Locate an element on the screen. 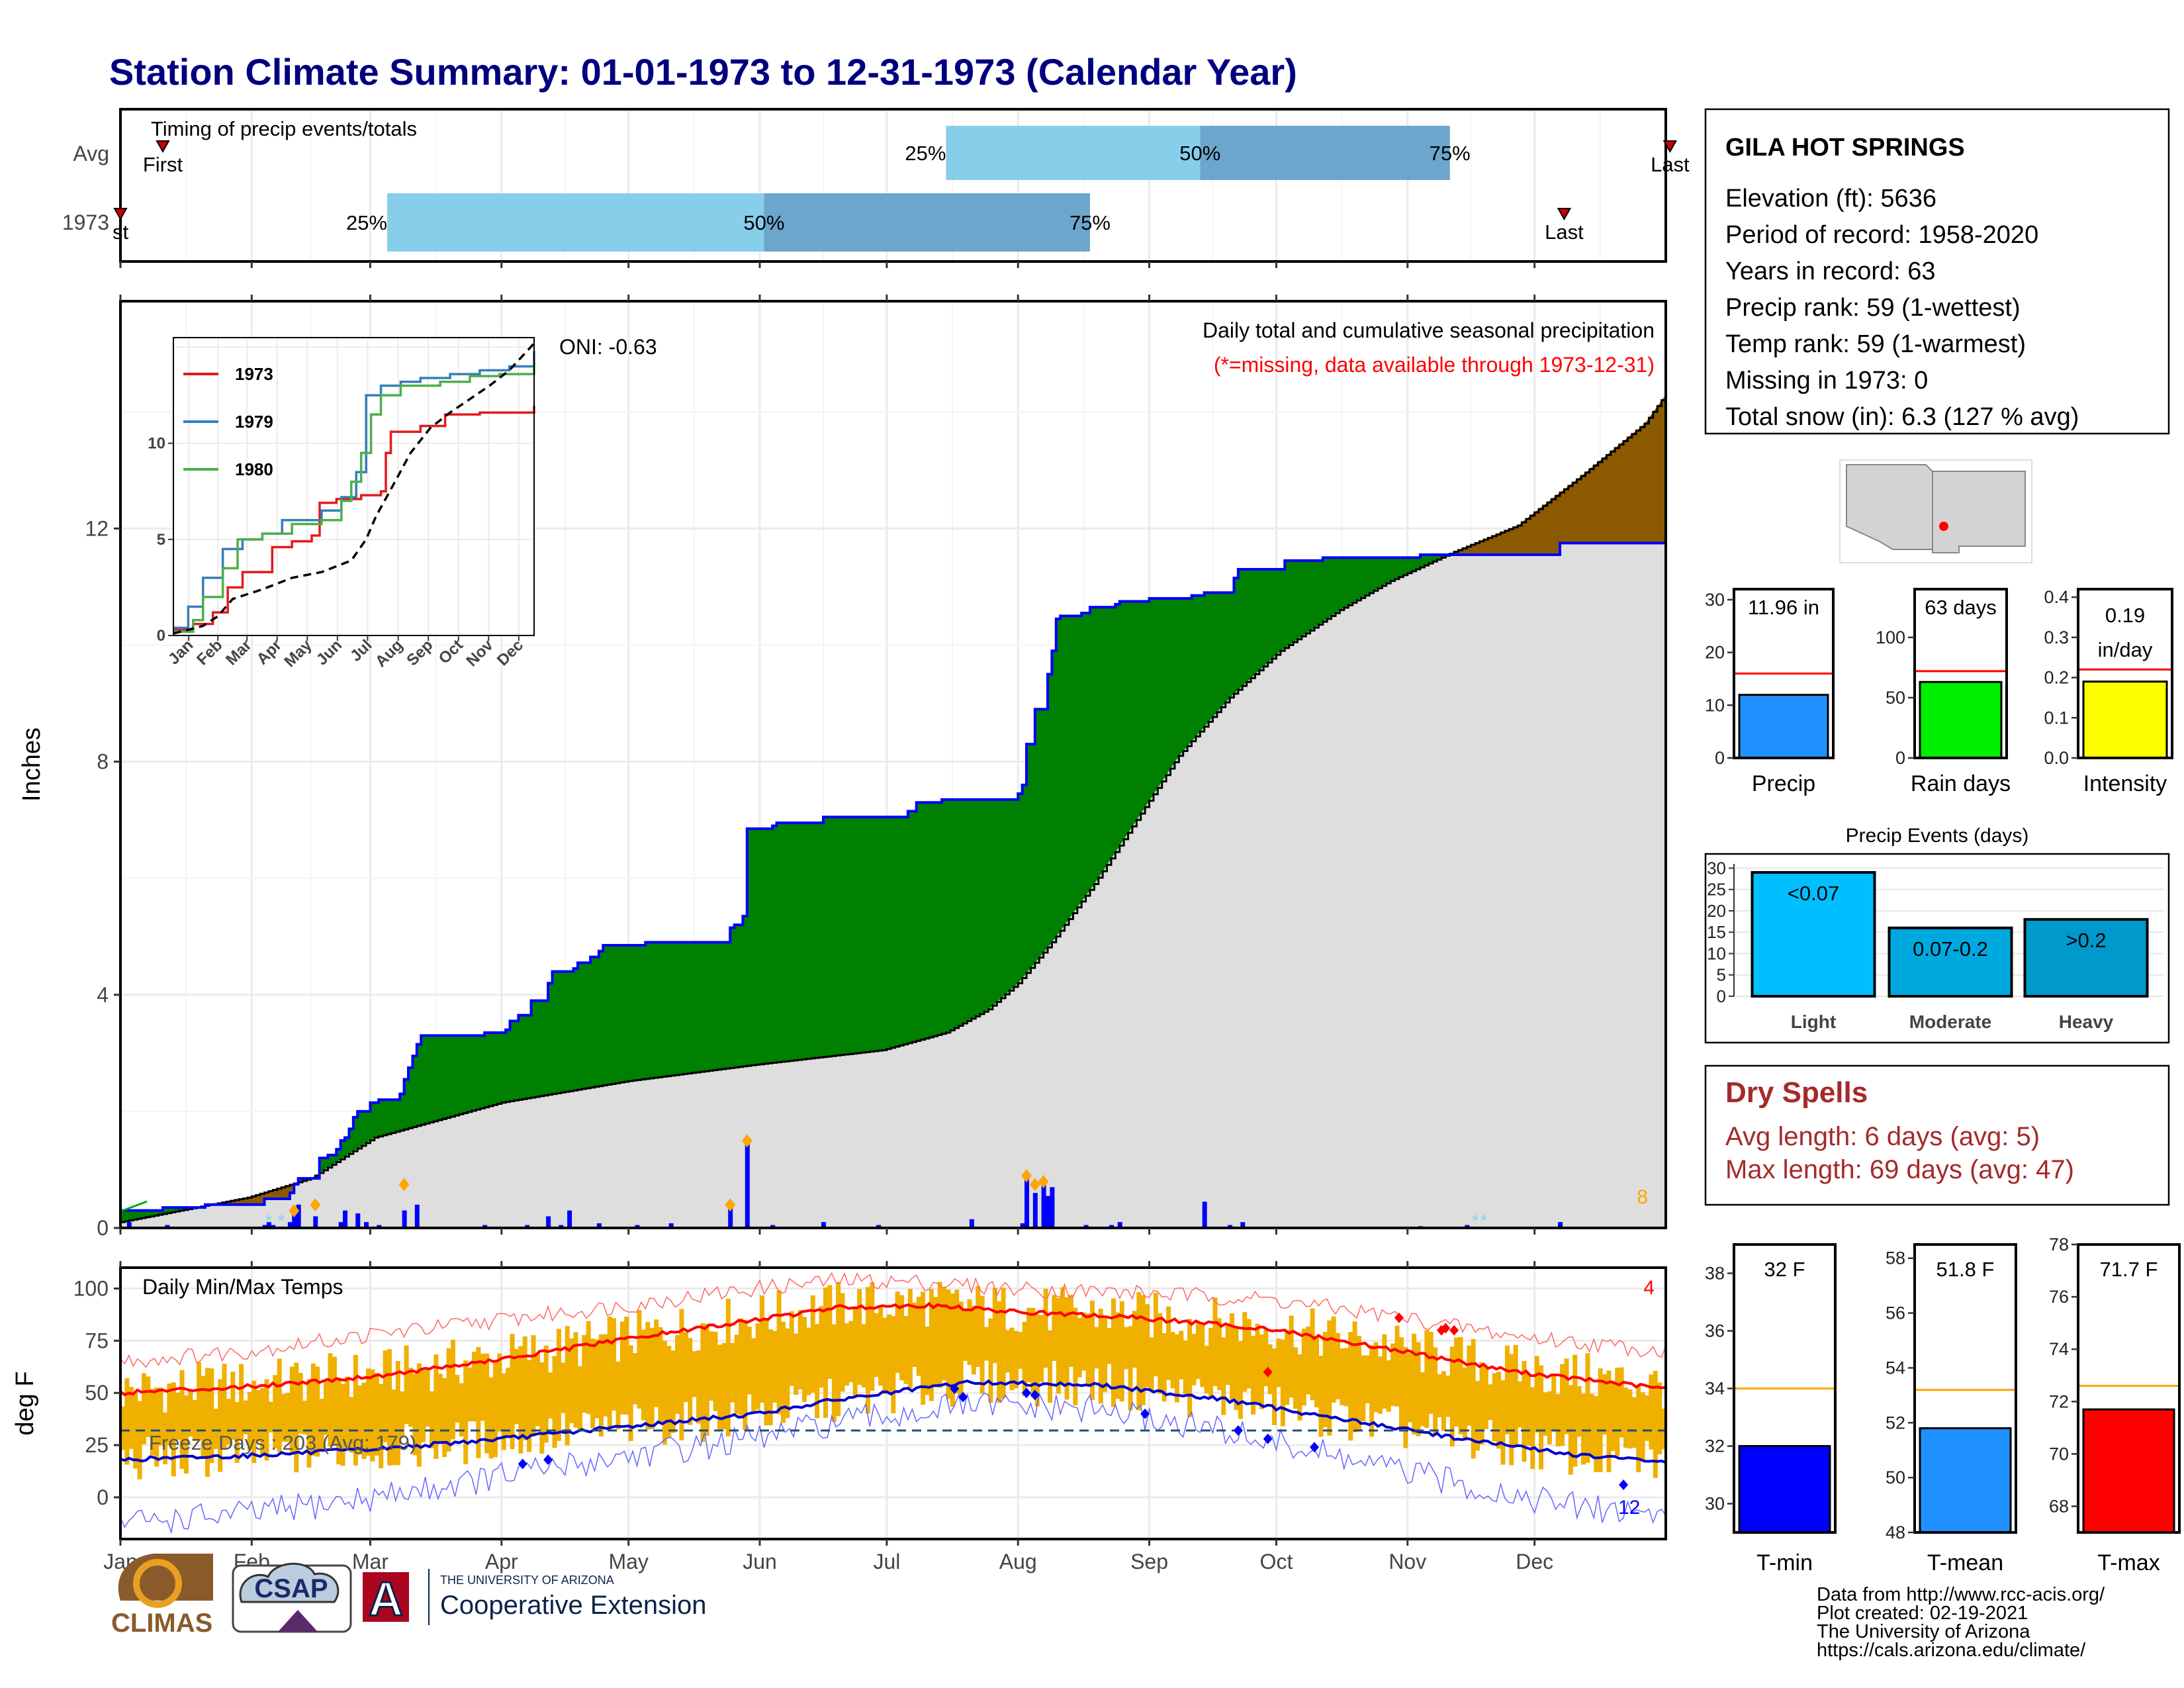 Image resolution: width=2184 pixels, height=1688 pixels. temp-summary-y-tick-label: 72 is located at coordinates (2059, 1401).